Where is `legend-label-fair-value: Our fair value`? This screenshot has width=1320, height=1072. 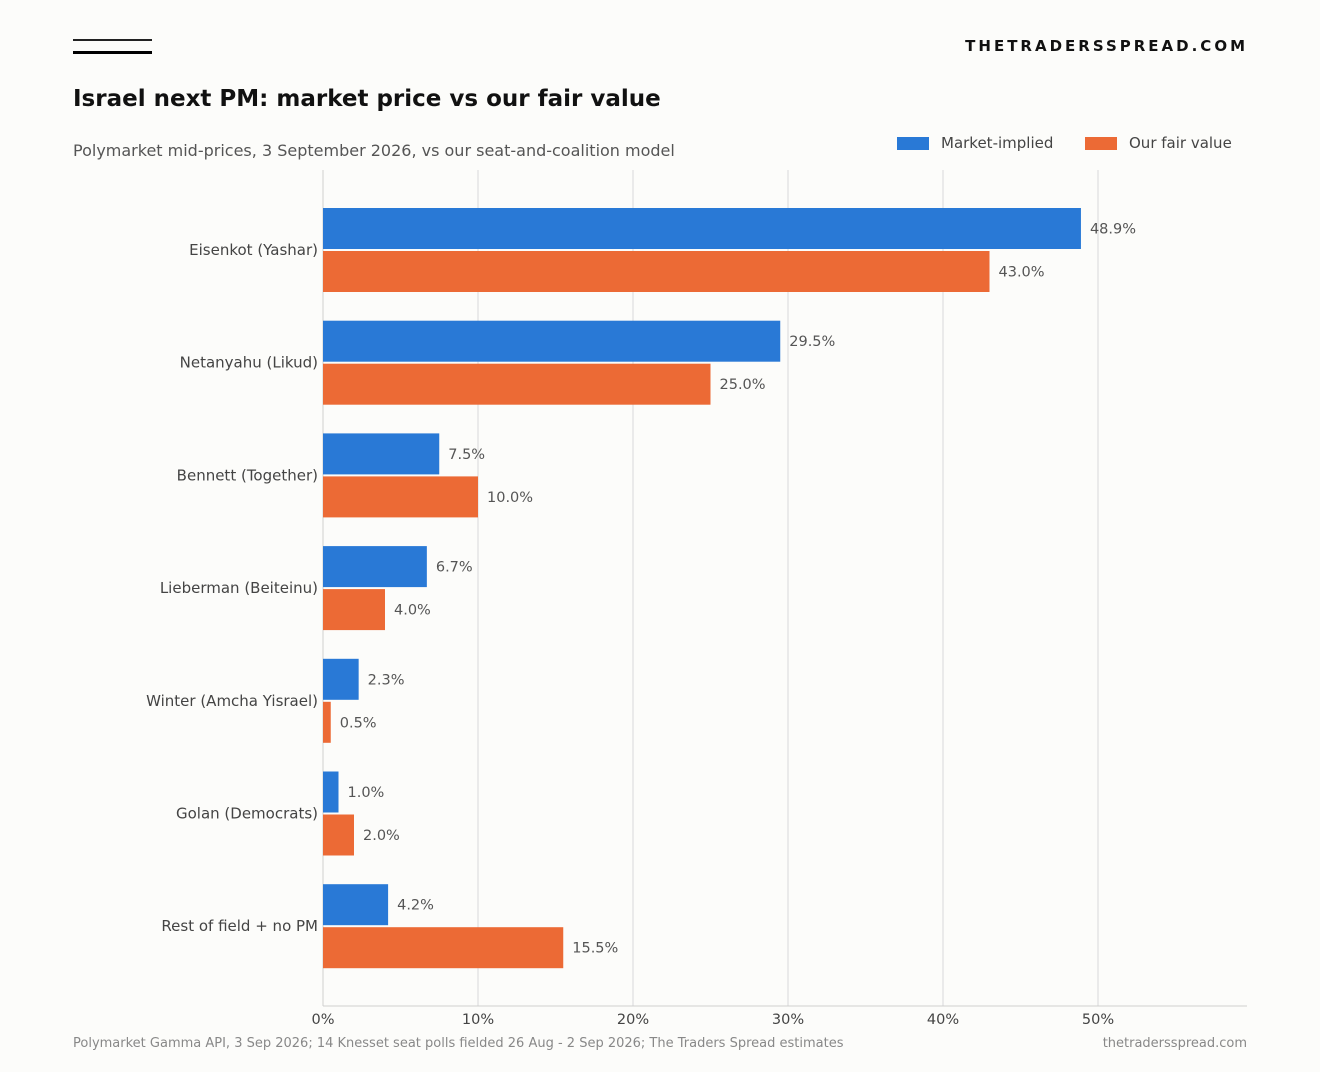
legend-label-fair-value: Our fair value is located at coordinates (1180, 143).